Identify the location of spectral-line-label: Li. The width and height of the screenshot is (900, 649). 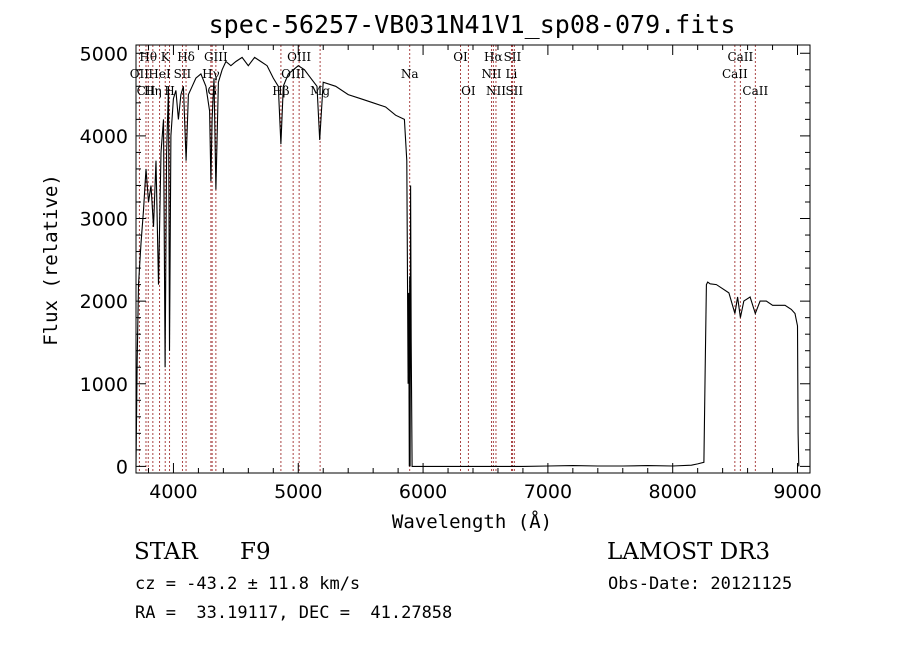
(512, 74).